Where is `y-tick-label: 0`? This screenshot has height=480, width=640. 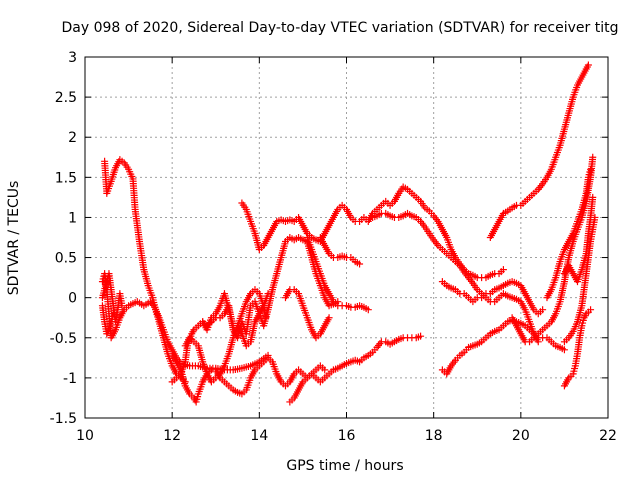
y-tick-label: 0 is located at coordinates (72, 299).